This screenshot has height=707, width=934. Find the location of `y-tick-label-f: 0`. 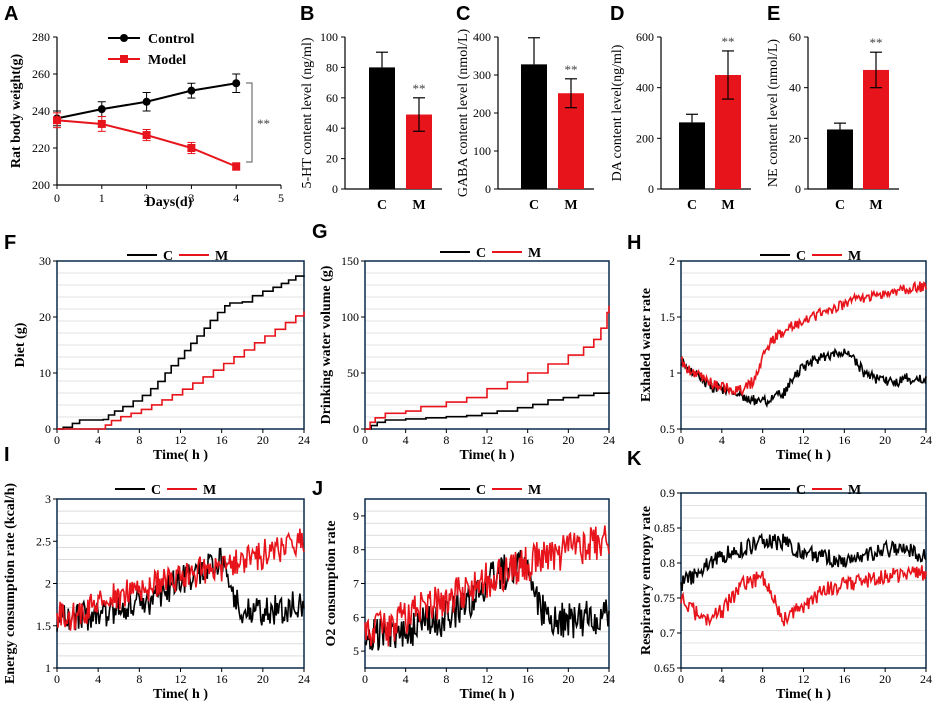

y-tick-label-f: 0 is located at coordinates (48, 429).